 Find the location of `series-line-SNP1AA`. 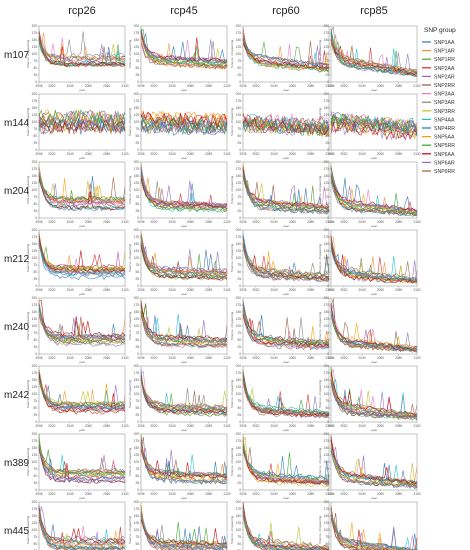

series-line-SNP1AA is located at coordinates (82, 464).